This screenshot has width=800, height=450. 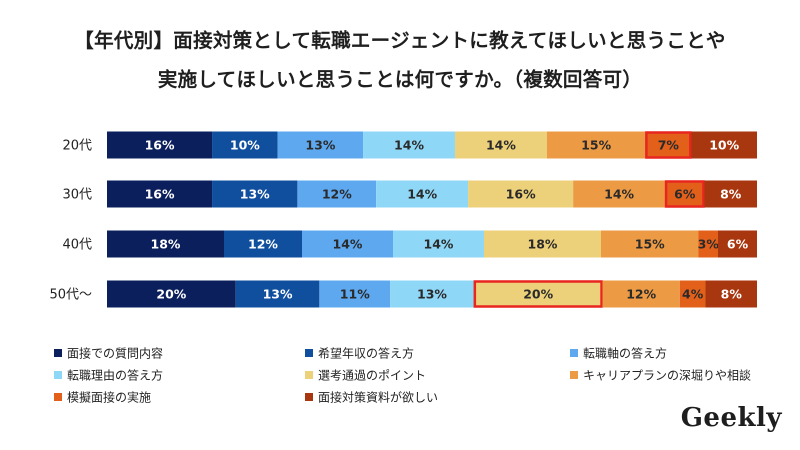 I want to click on legend-label: 面接での質問内容, so click(x=115, y=353).